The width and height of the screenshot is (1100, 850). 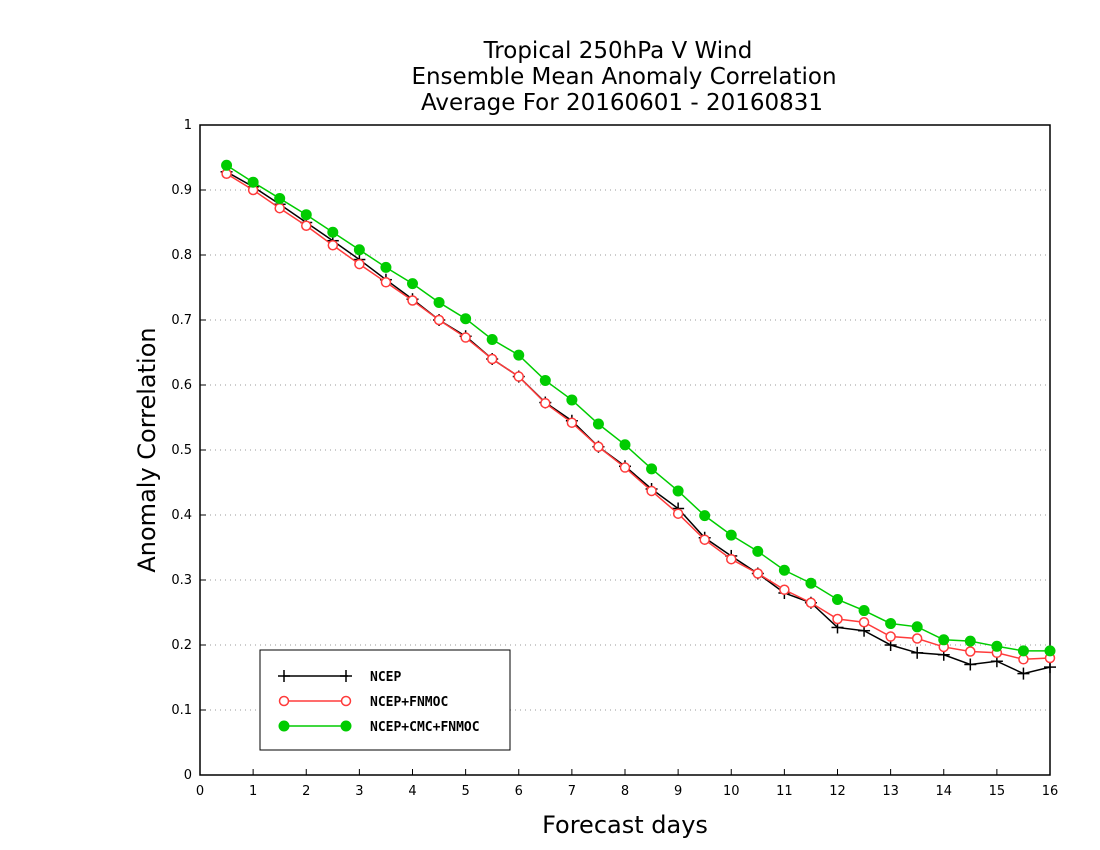 What do you see at coordinates (625, 791) in the screenshot?
I see `x-tick-label: 8` at bounding box center [625, 791].